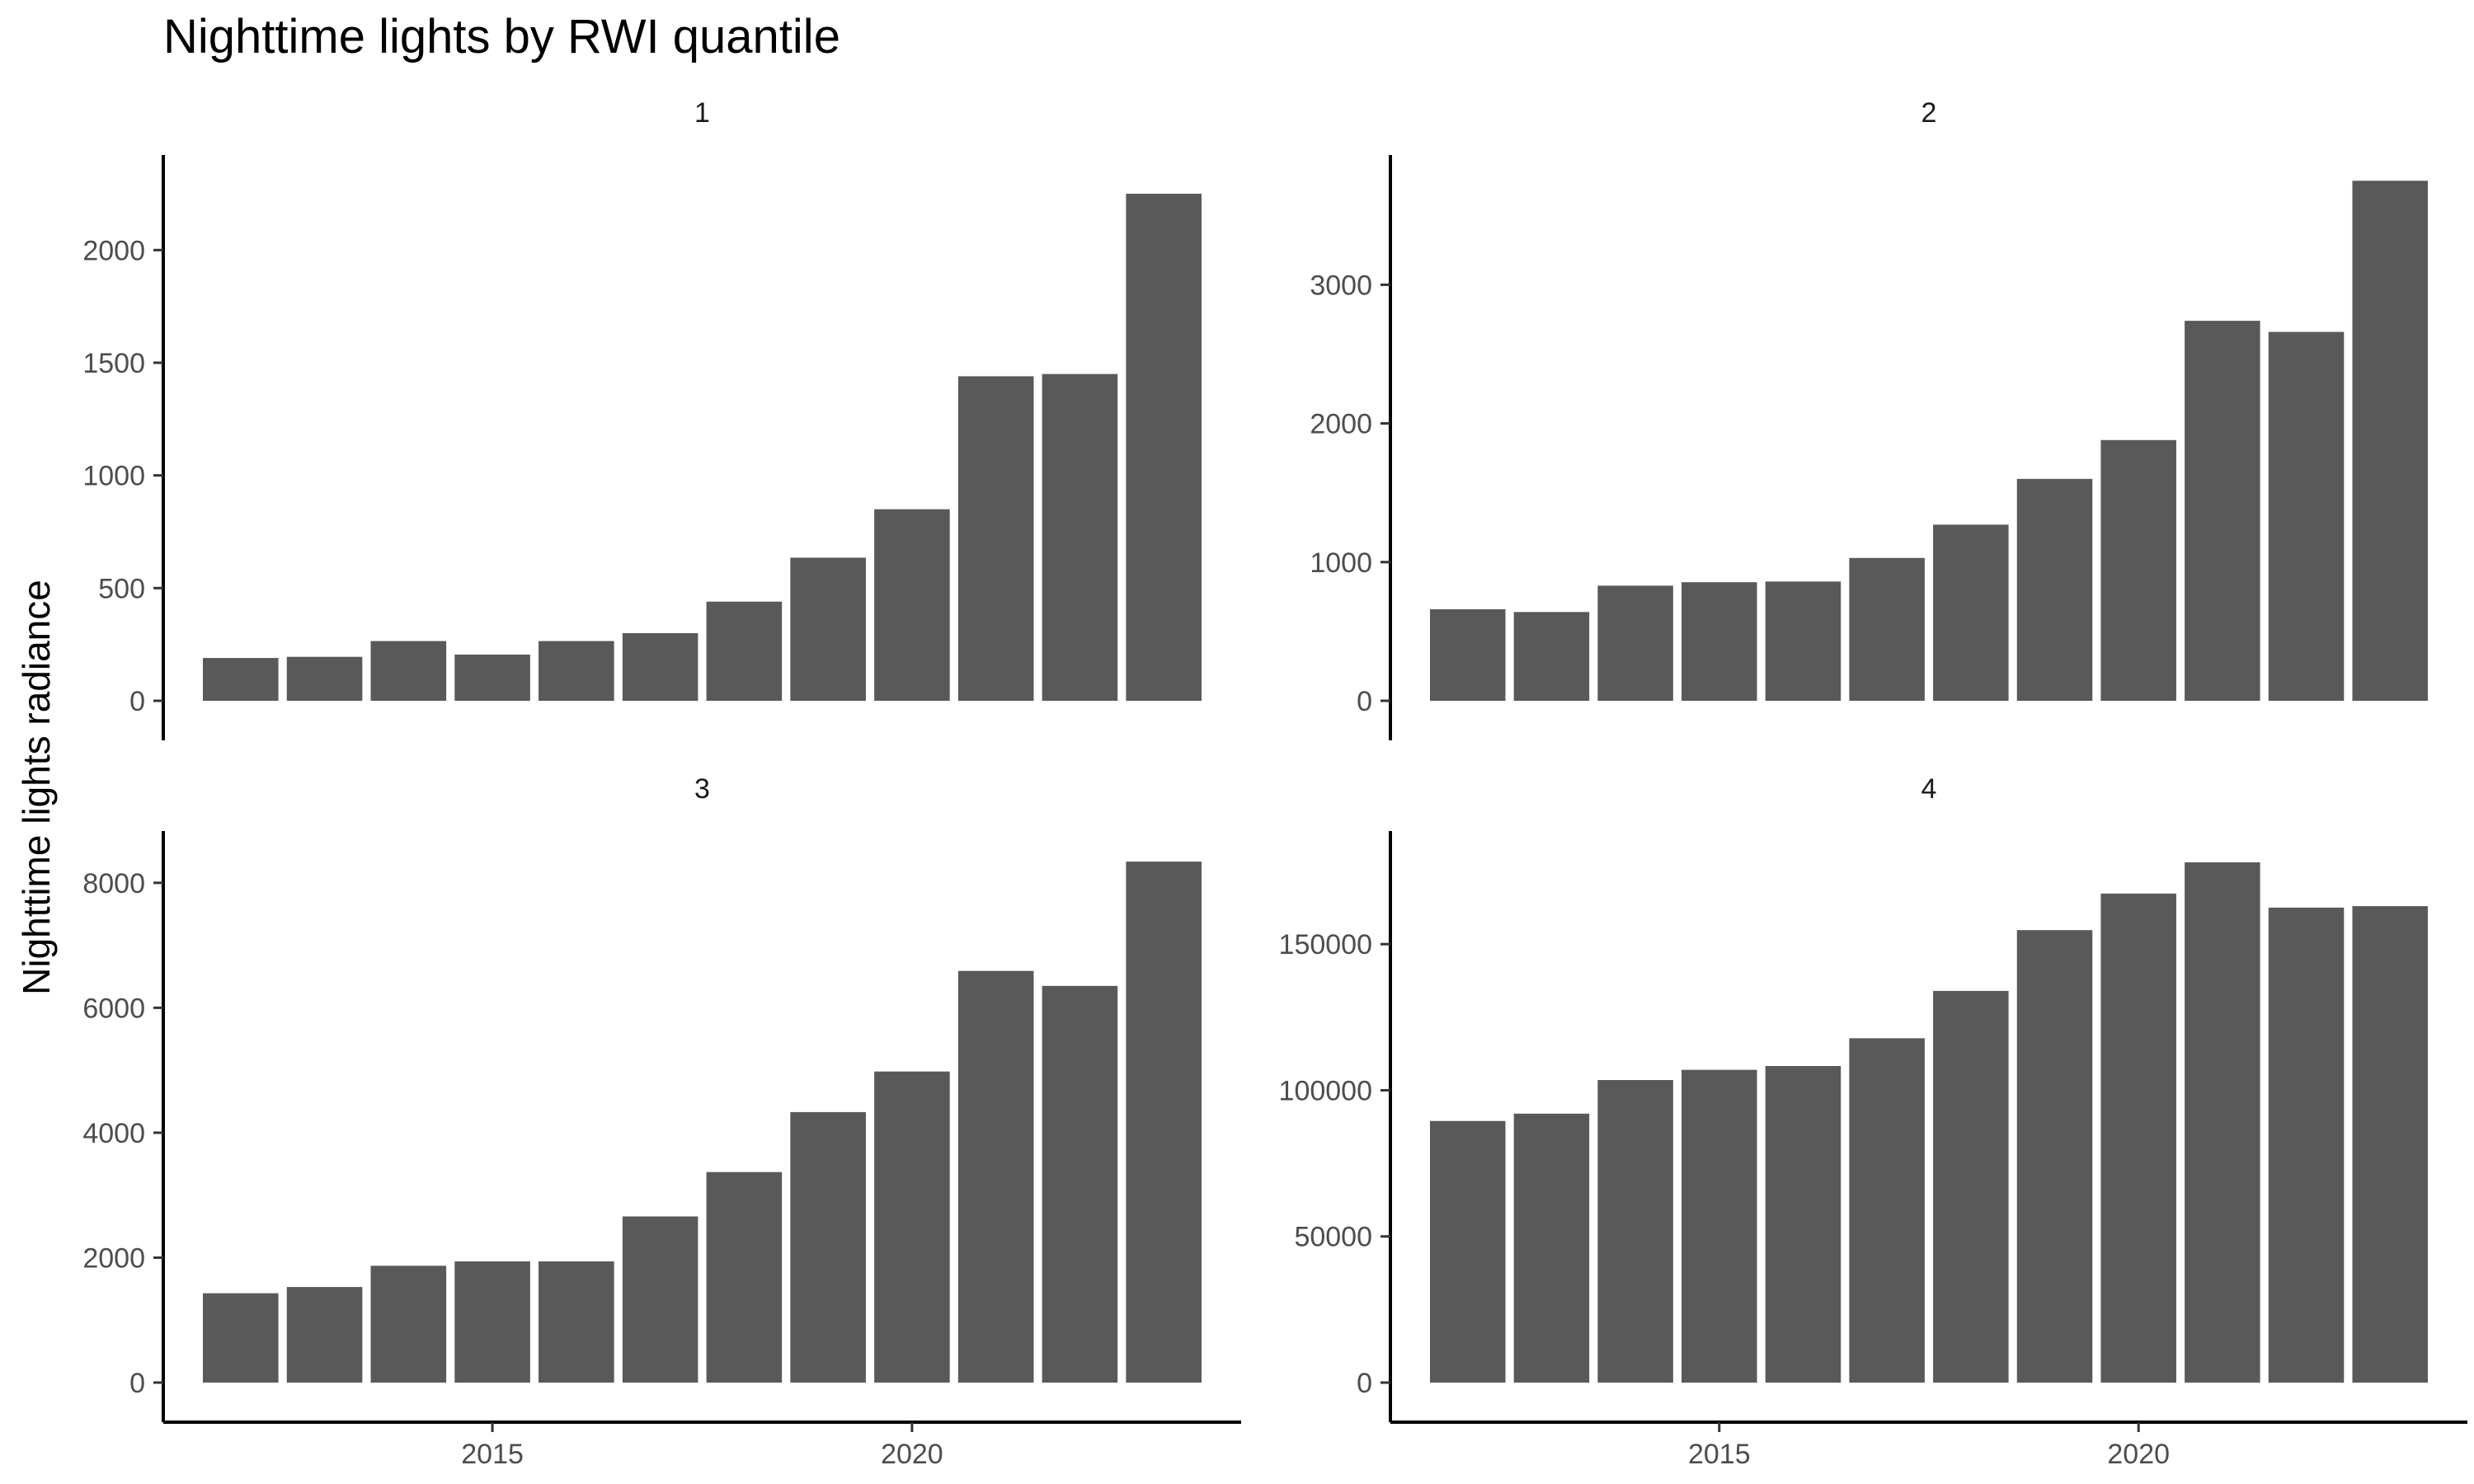 The width and height of the screenshot is (2474, 1484). What do you see at coordinates (1341, 285) in the screenshot?
I see `y-tick-label: 3000` at bounding box center [1341, 285].